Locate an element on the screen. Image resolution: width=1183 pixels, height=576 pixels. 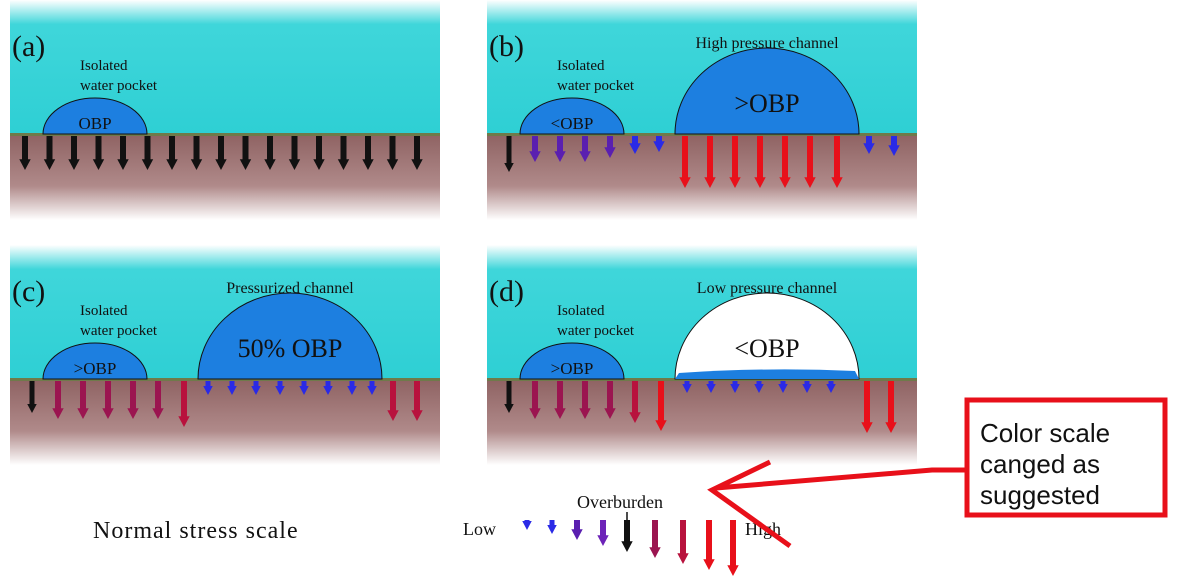
panel-label: (b) is located at coordinates (506, 46).